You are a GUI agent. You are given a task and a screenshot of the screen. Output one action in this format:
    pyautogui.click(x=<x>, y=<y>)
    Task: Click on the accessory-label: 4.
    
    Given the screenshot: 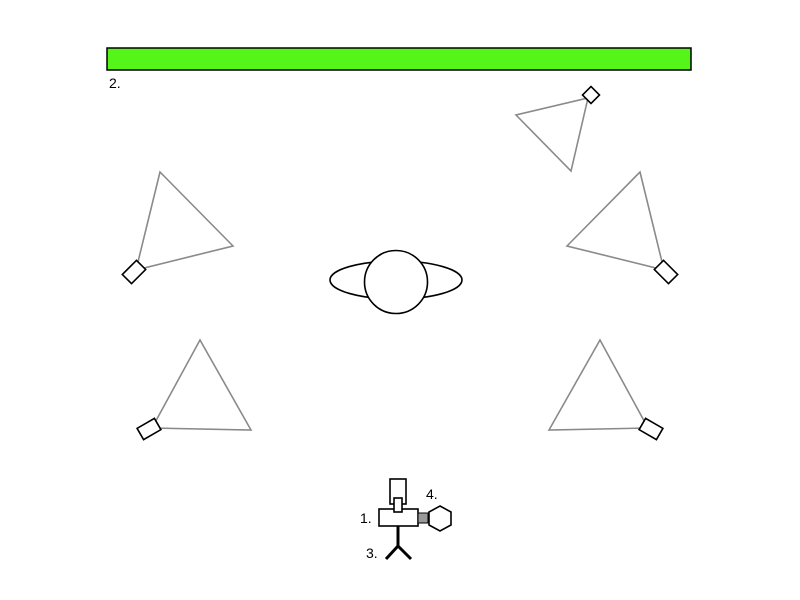 What is the action you would take?
    pyautogui.click(x=432, y=494)
    